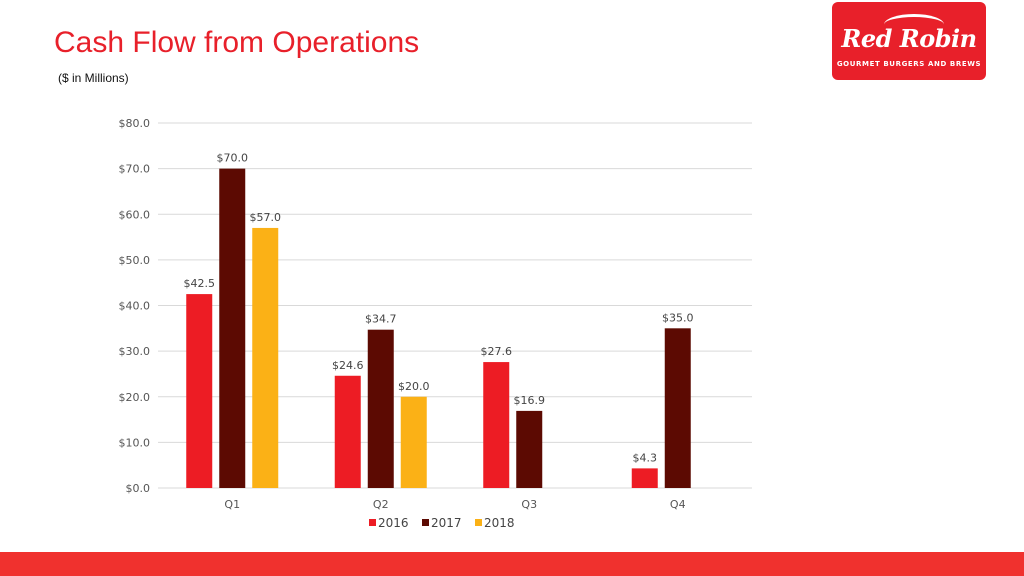 Image resolution: width=1024 pixels, height=576 pixels. What do you see at coordinates (529, 449) in the screenshot?
I see `bar-2017-Q3` at bounding box center [529, 449].